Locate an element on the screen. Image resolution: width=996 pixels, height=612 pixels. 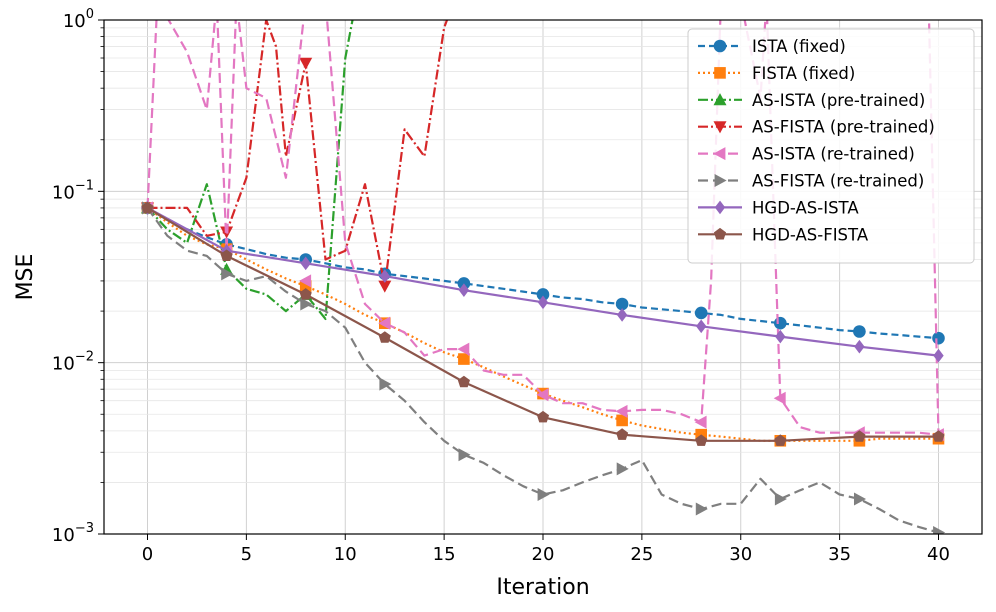
legend-label: HGD-AS-FISTA is located at coordinates (810, 234).